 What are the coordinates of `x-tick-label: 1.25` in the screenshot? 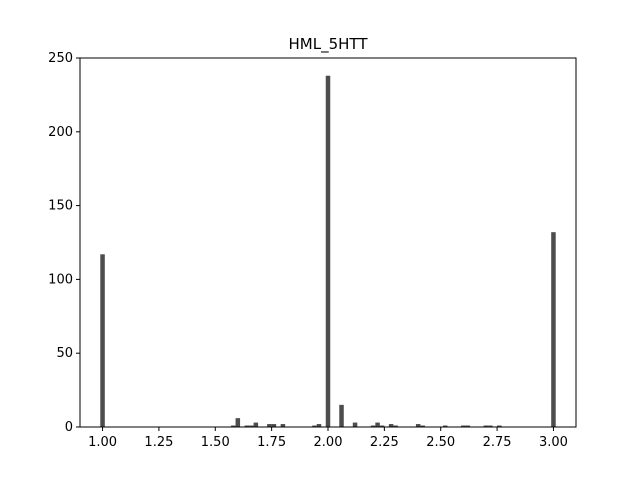 It's located at (158, 442).